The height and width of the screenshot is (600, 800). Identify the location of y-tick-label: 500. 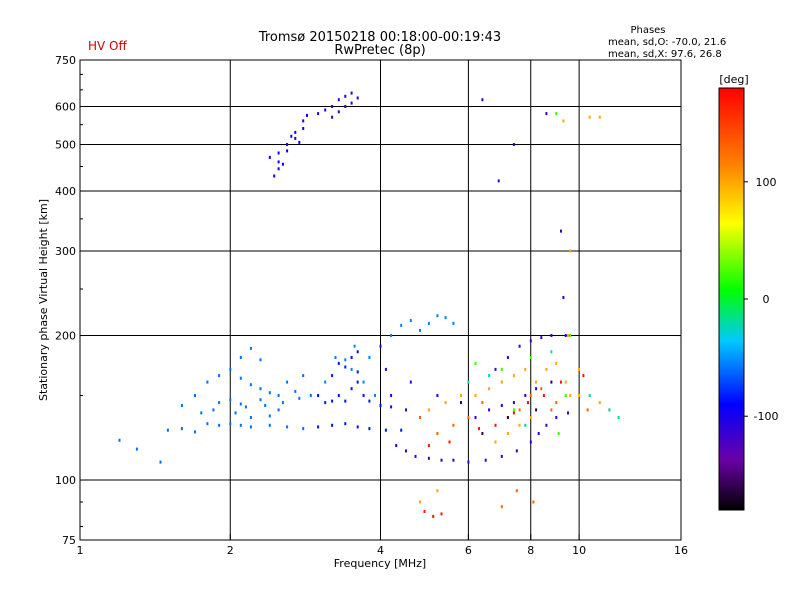
(65, 145).